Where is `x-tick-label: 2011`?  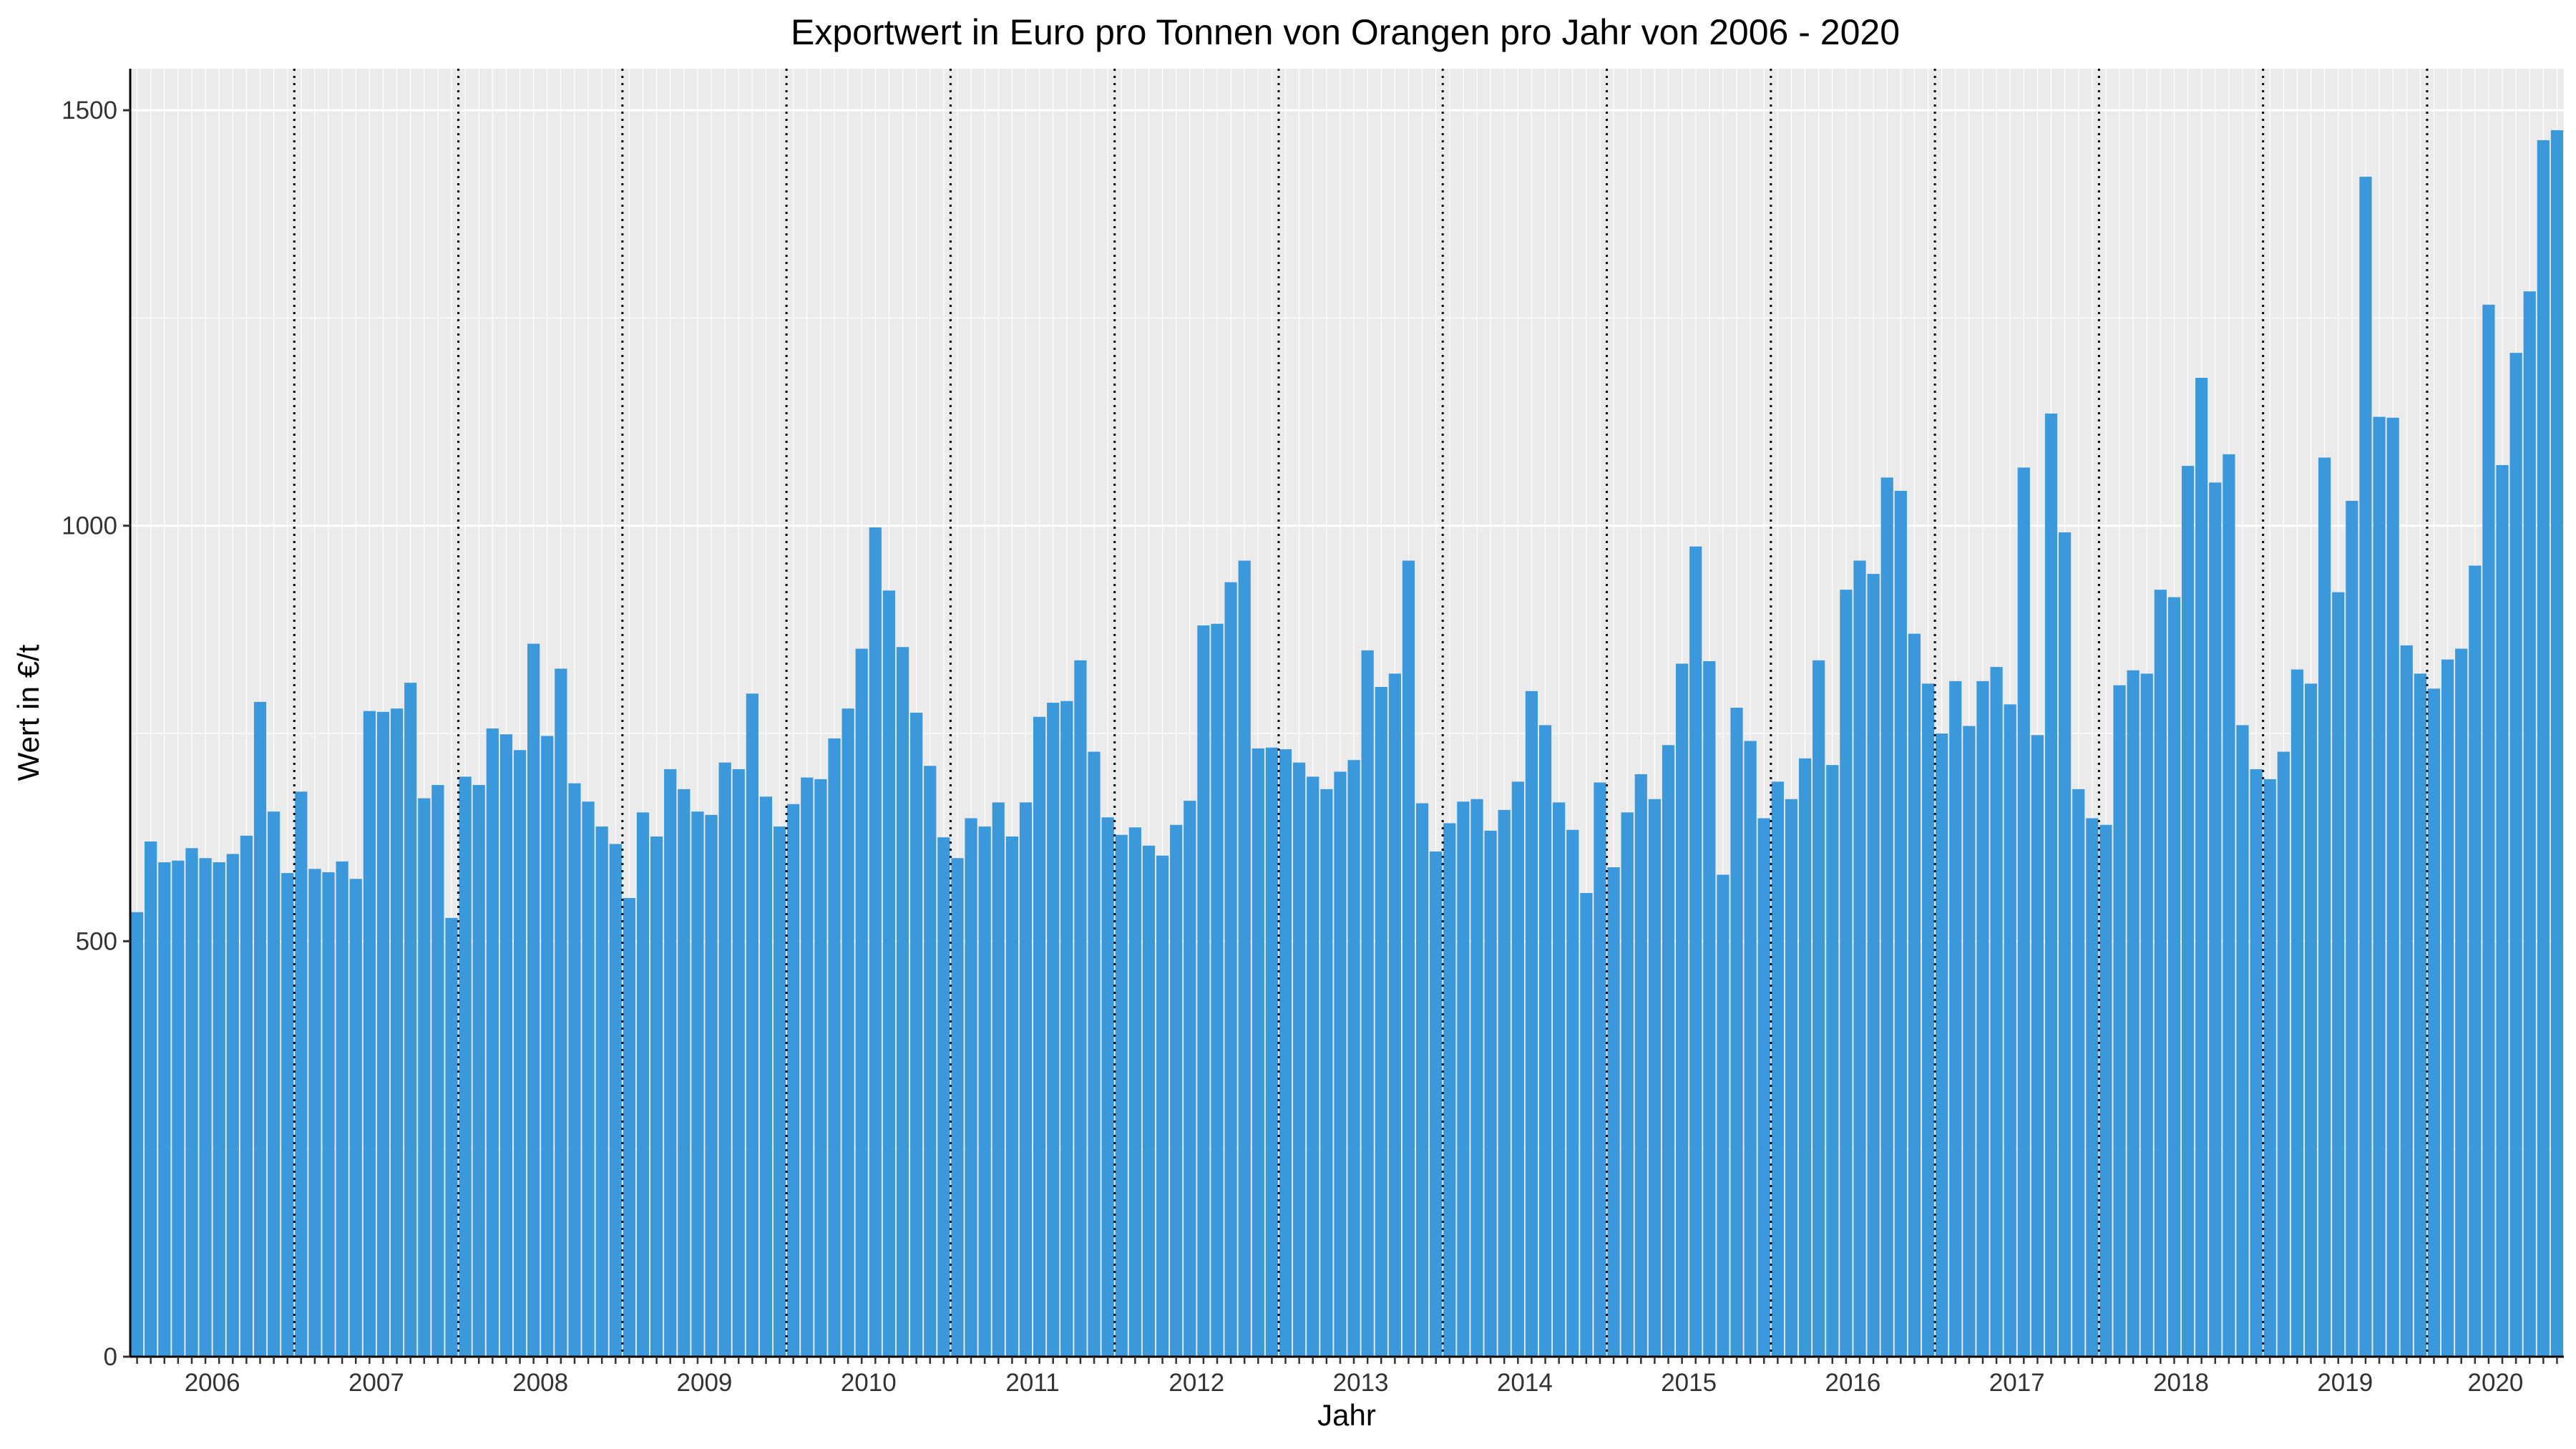
x-tick-label: 2011 is located at coordinates (1032, 1383).